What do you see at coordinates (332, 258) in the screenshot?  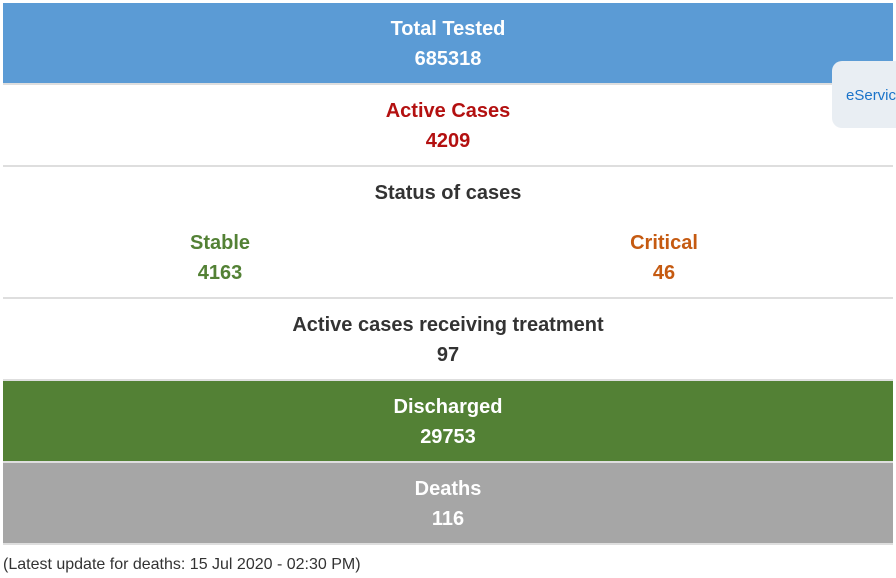 I see `stable-block: Stable 4163` at bounding box center [332, 258].